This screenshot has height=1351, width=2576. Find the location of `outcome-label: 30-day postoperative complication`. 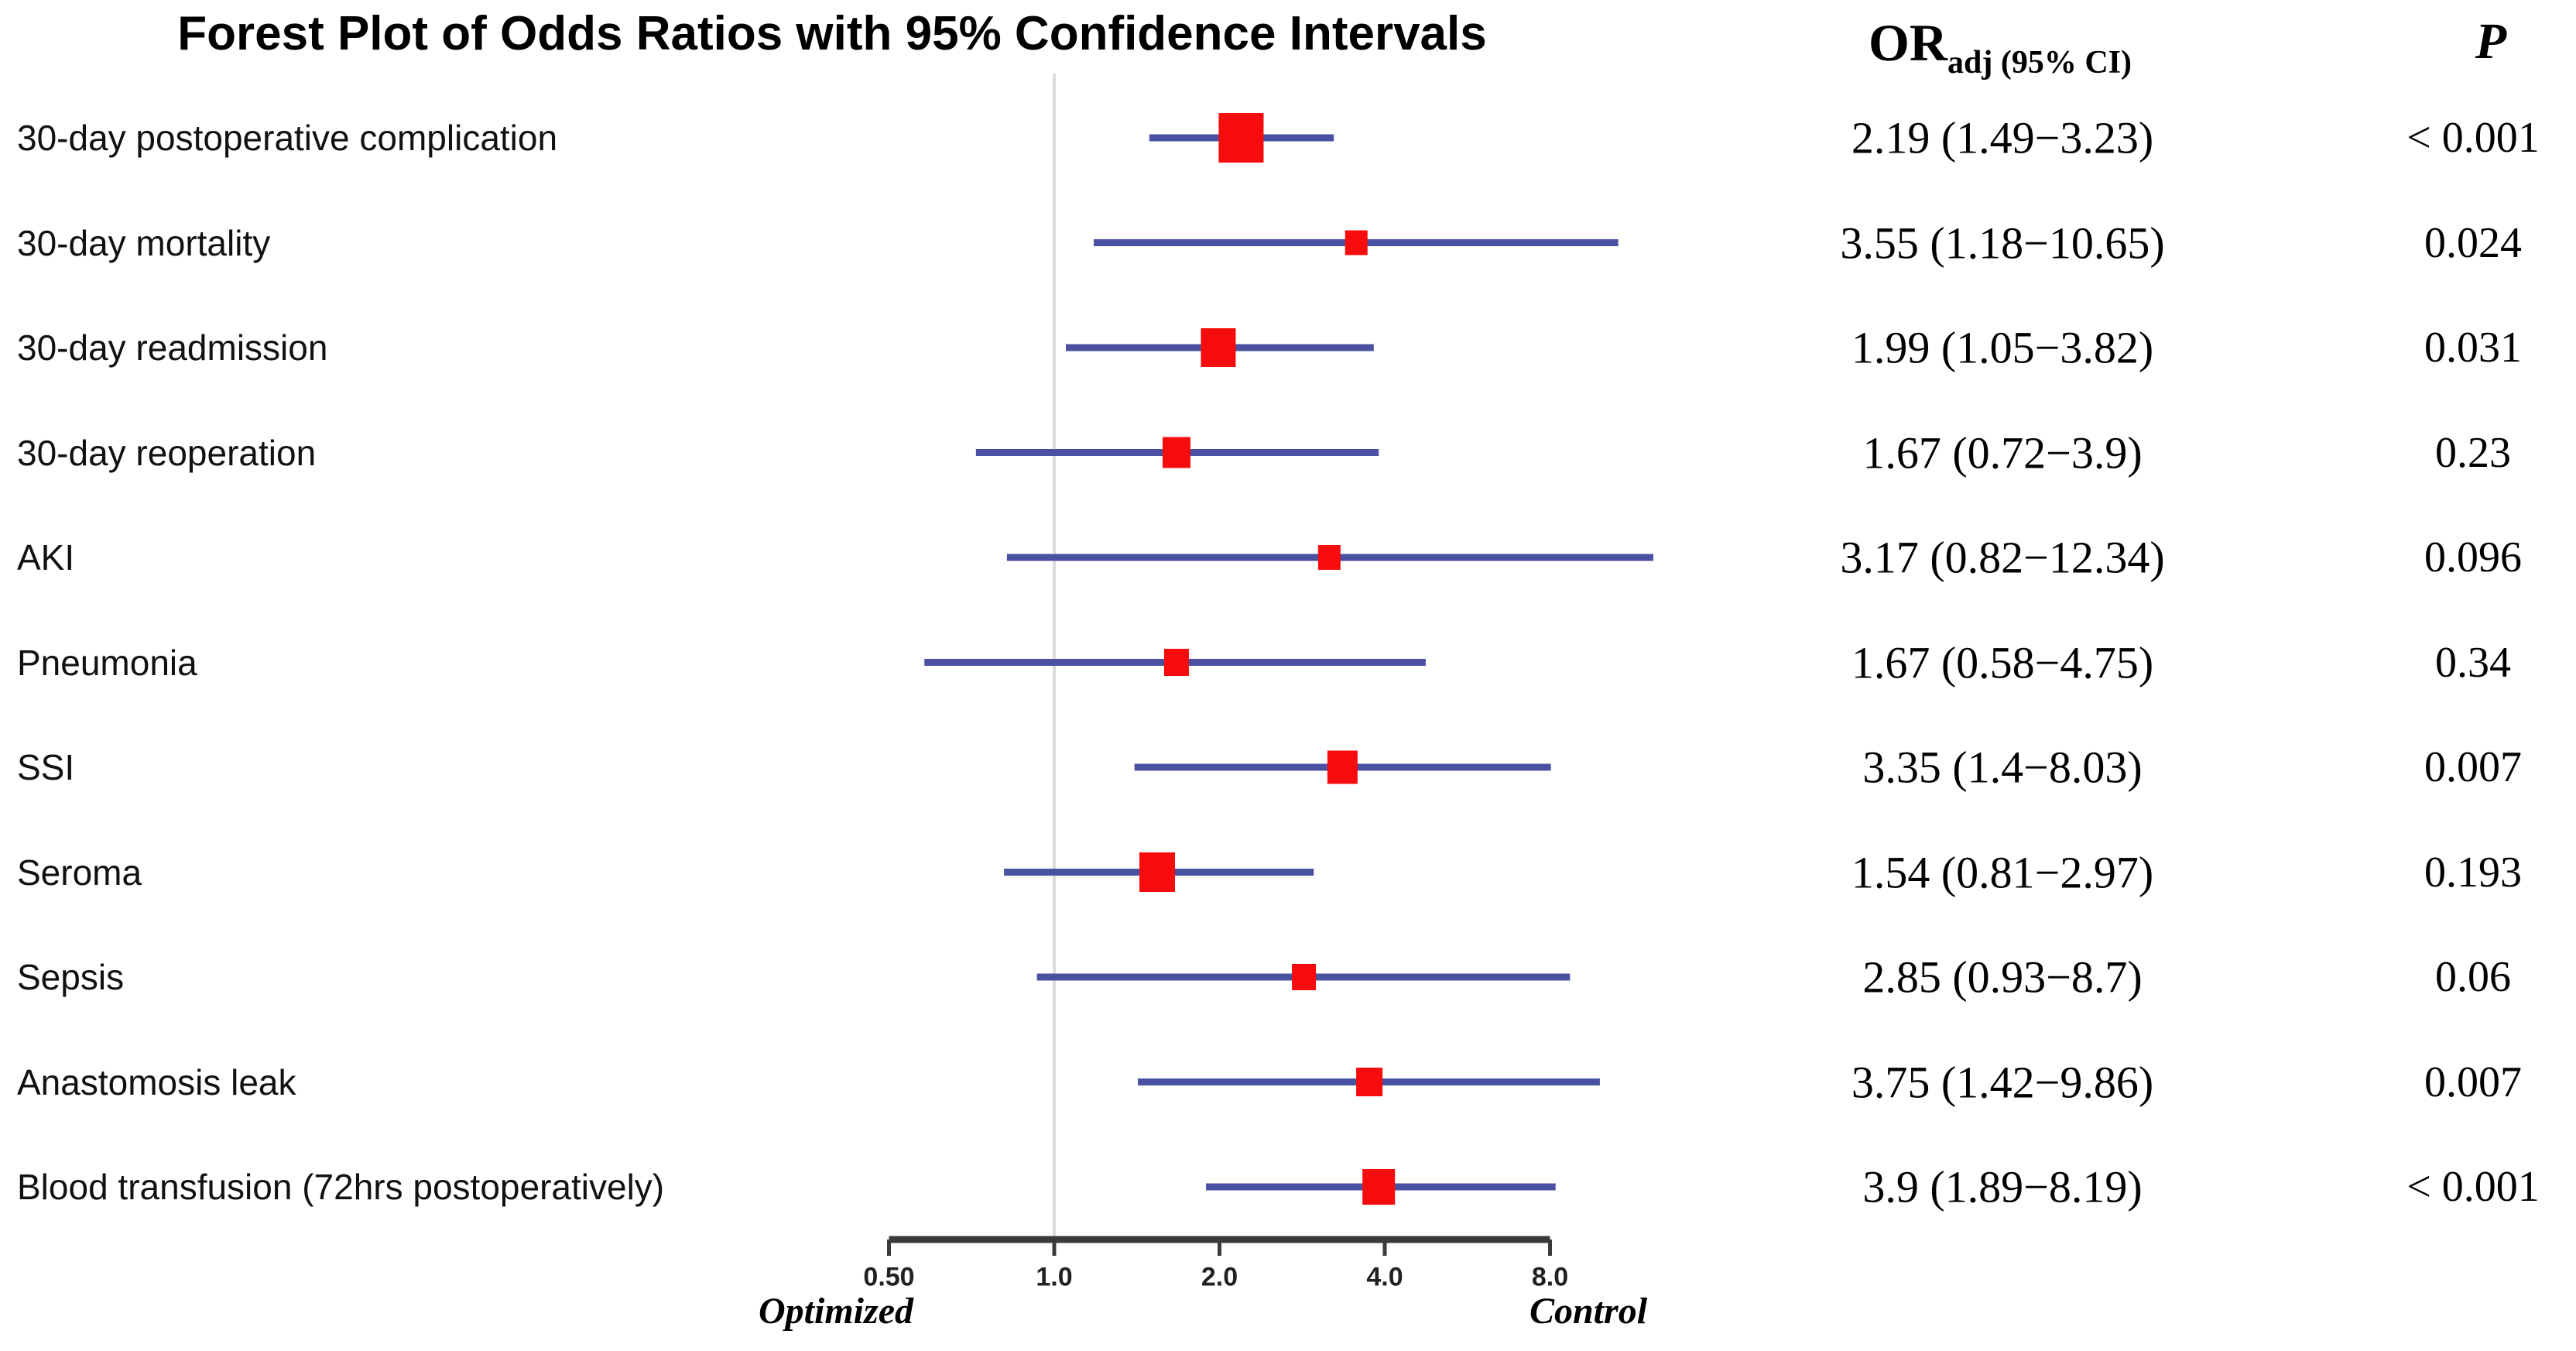

outcome-label: 30-day postoperative complication is located at coordinates (287, 138).